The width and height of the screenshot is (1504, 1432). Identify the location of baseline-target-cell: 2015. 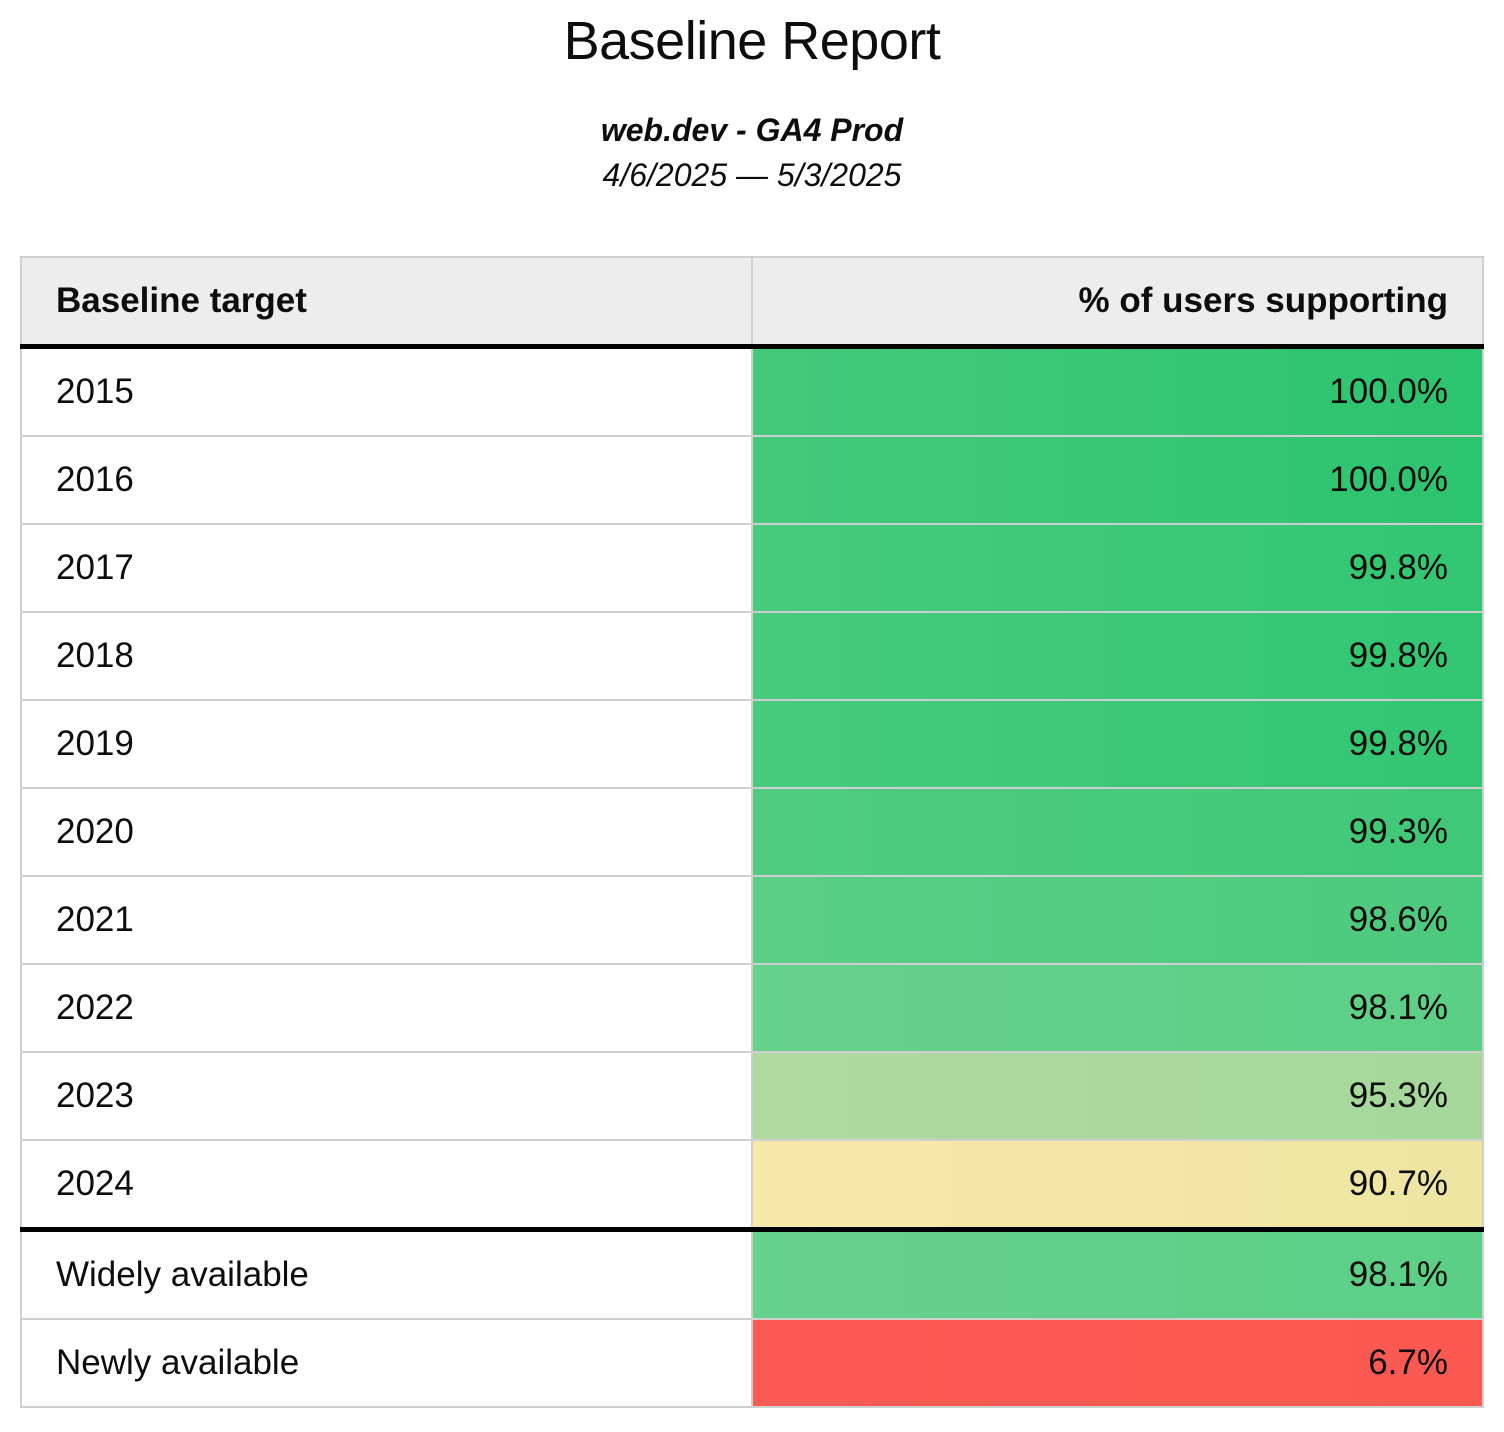
(386, 391).